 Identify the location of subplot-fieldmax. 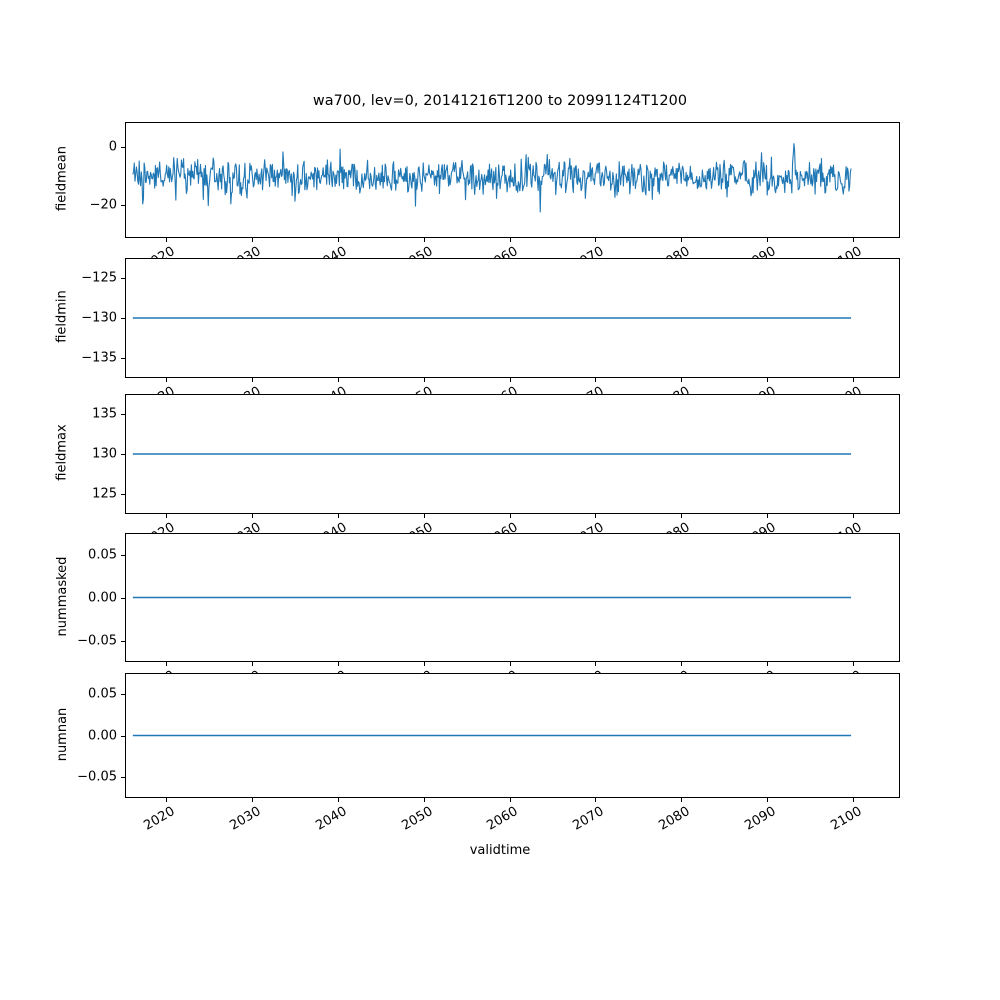
(512, 454).